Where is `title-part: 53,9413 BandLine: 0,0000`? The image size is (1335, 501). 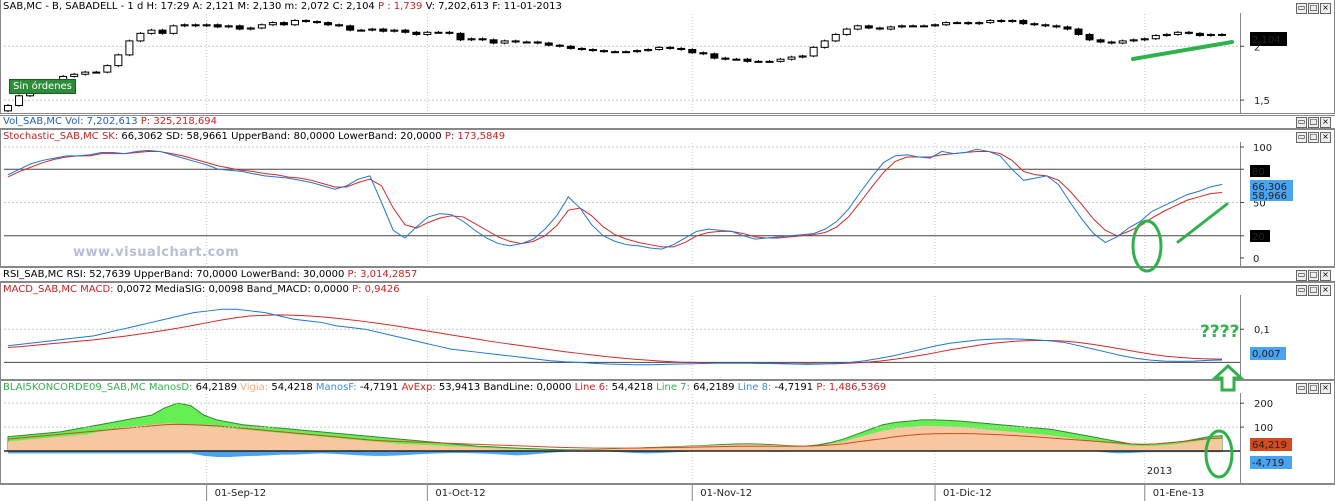
title-part: 53,9413 BandLine: 0,0000 is located at coordinates (506, 387).